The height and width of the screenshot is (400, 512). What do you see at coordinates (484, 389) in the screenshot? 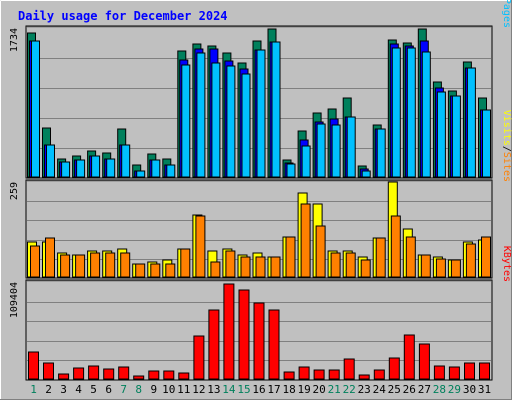
I see `x-tick-label: 31` at bounding box center [484, 389].